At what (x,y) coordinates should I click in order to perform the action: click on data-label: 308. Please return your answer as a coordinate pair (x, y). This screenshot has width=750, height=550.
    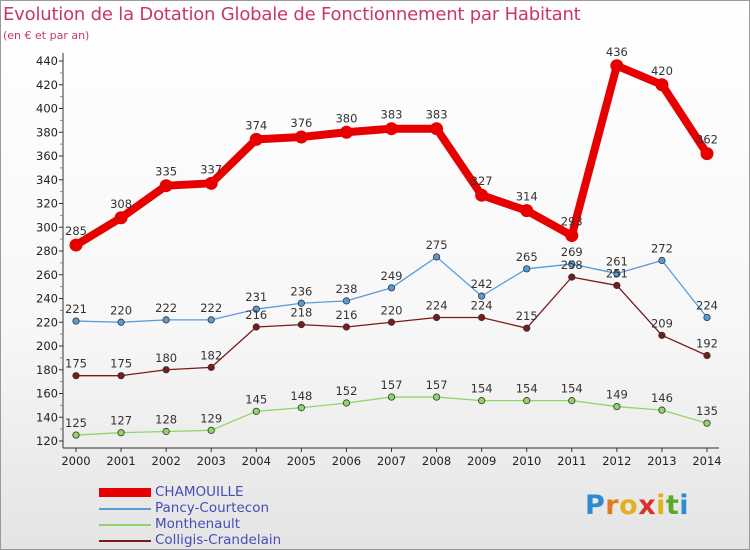
    Looking at the image, I should click on (121, 204).